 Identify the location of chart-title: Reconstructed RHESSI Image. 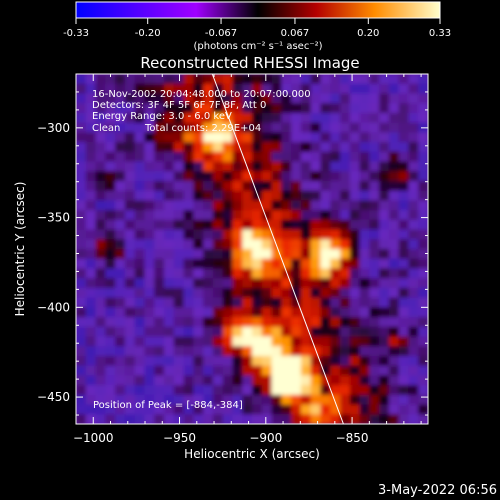
(249, 63).